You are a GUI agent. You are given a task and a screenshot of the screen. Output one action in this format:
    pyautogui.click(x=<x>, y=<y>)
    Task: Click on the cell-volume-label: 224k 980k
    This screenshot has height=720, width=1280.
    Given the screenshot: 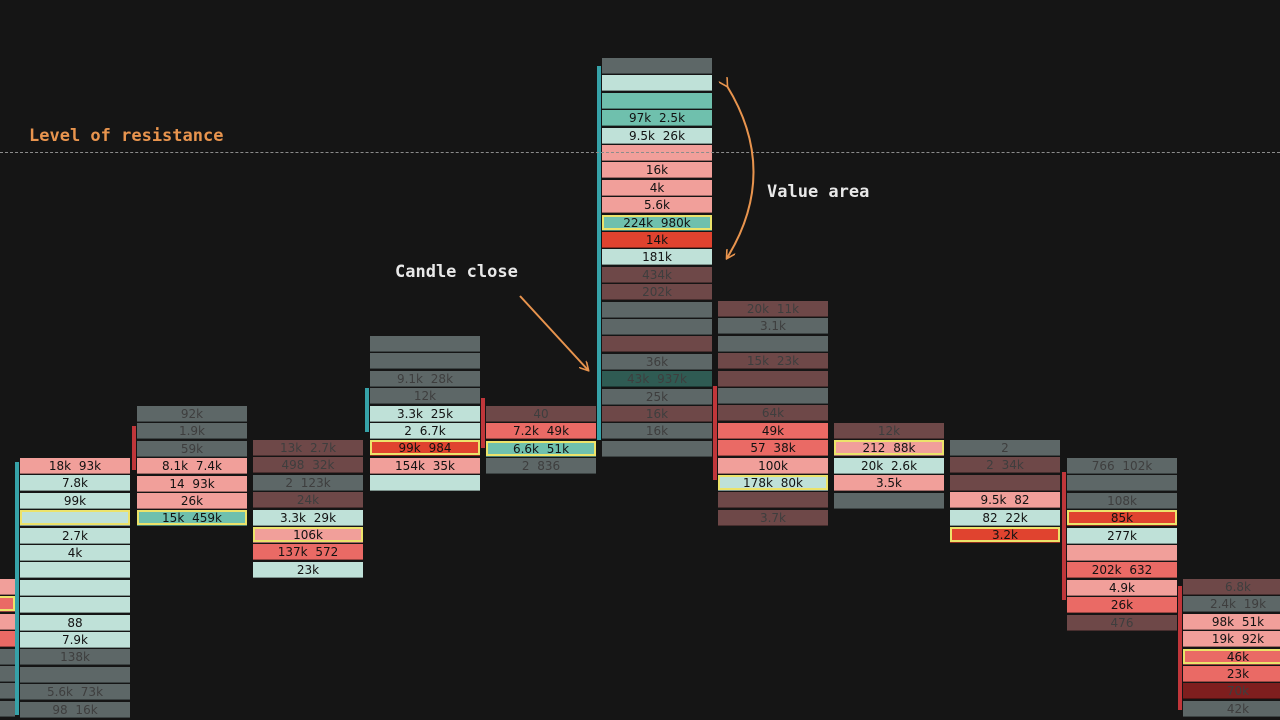 What is the action you would take?
    pyautogui.click(x=657, y=222)
    